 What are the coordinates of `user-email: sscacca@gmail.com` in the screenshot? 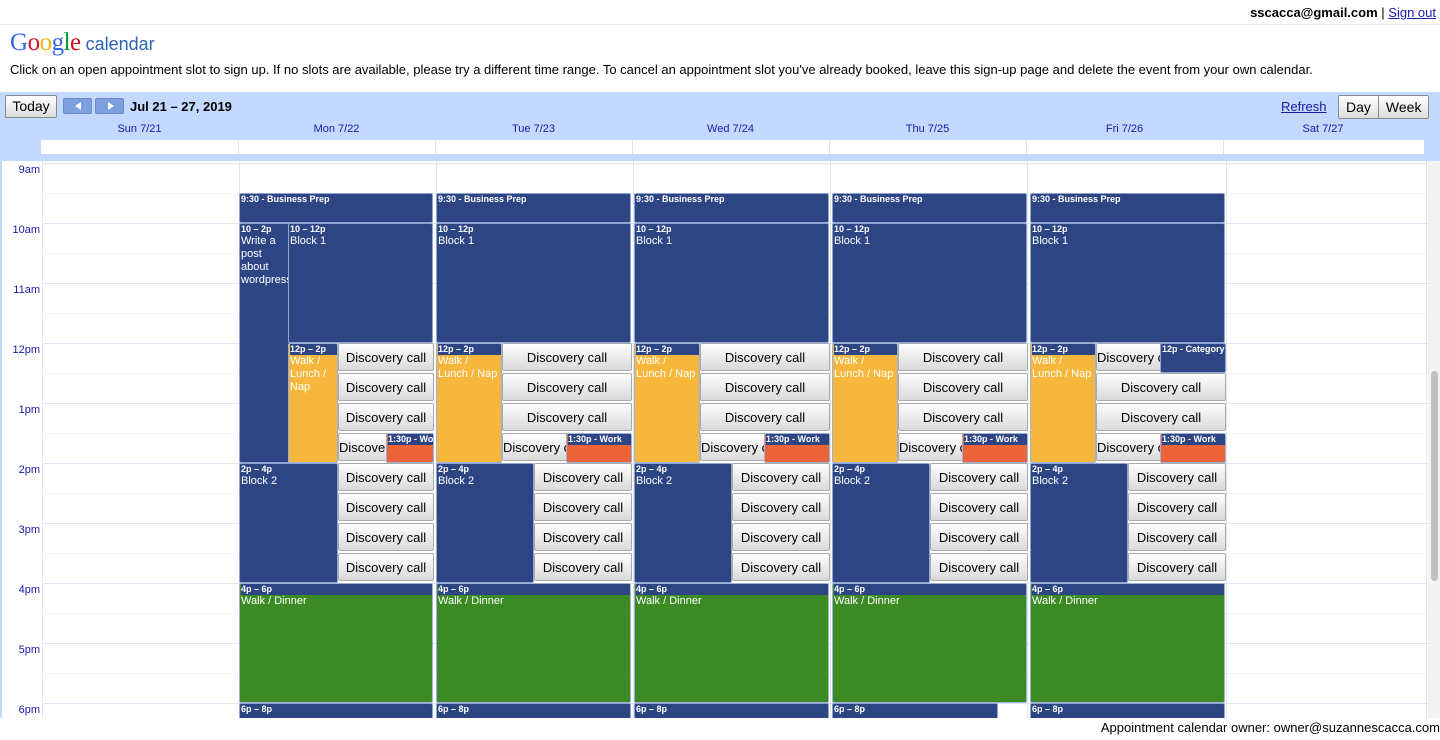 It's located at (1314, 12).